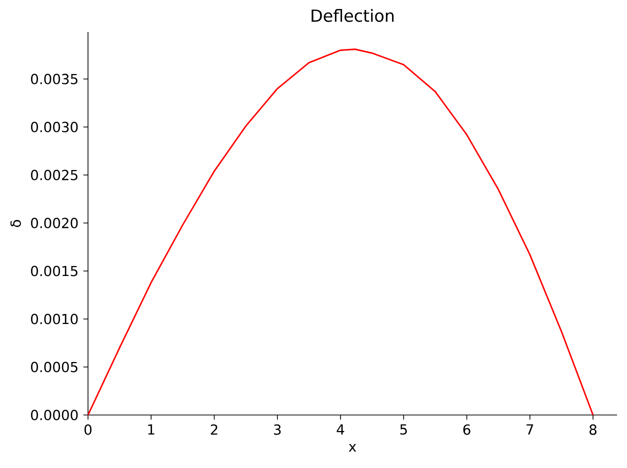 The height and width of the screenshot is (468, 627). I want to click on x-tick-label: 6, so click(466, 429).